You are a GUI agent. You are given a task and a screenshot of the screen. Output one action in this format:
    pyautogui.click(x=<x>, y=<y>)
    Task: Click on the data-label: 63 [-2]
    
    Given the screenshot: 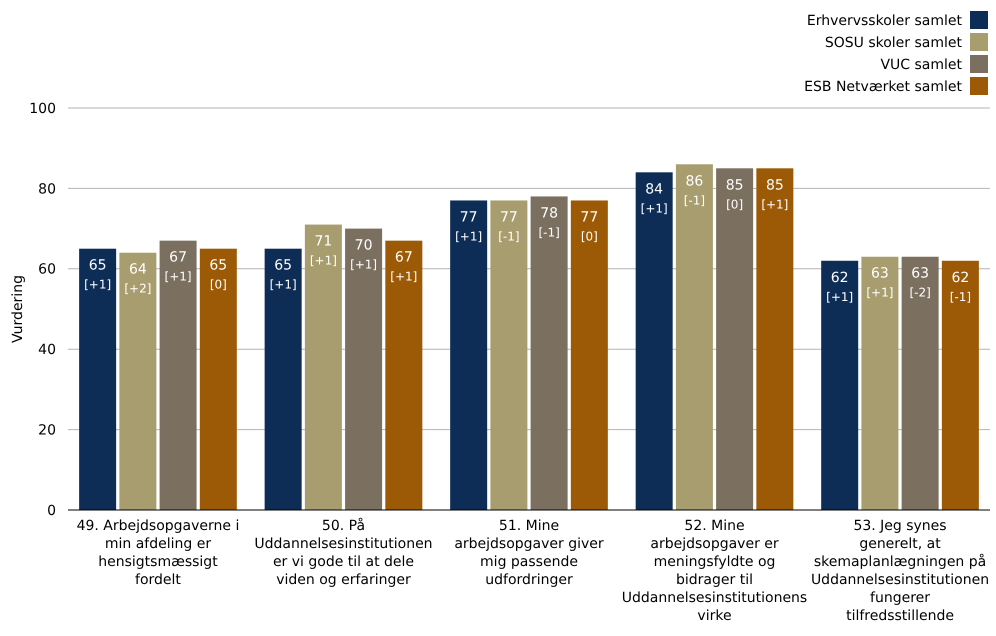 What is the action you would take?
    pyautogui.click(x=920, y=283)
    